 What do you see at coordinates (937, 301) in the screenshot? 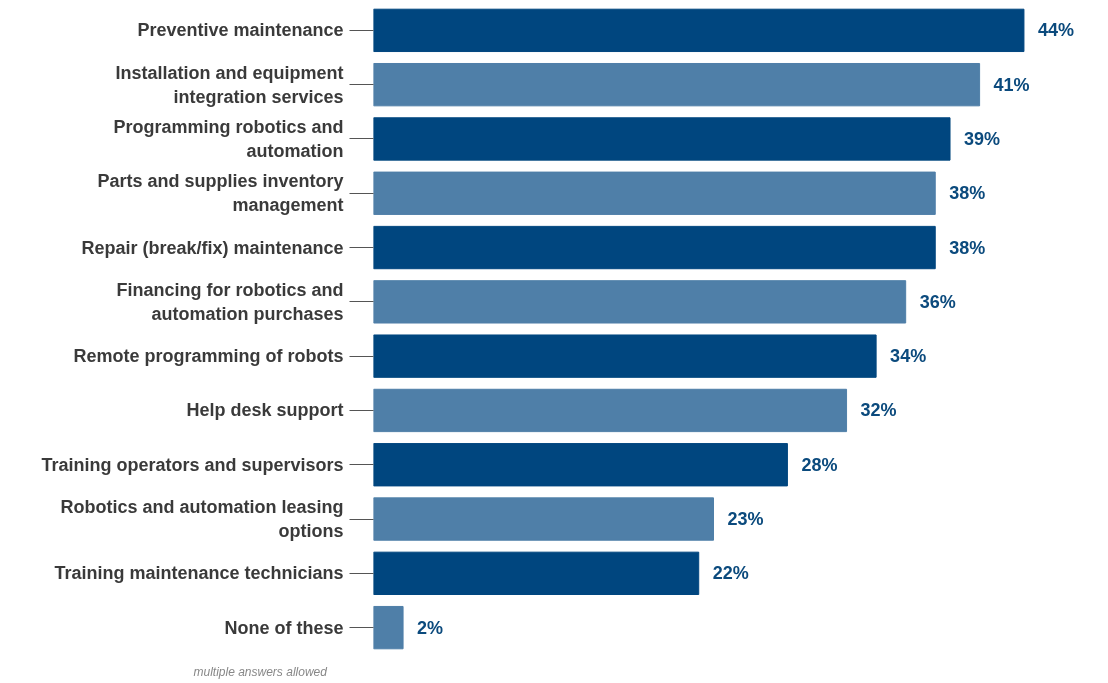
I see `data-label: 36%` at bounding box center [937, 301].